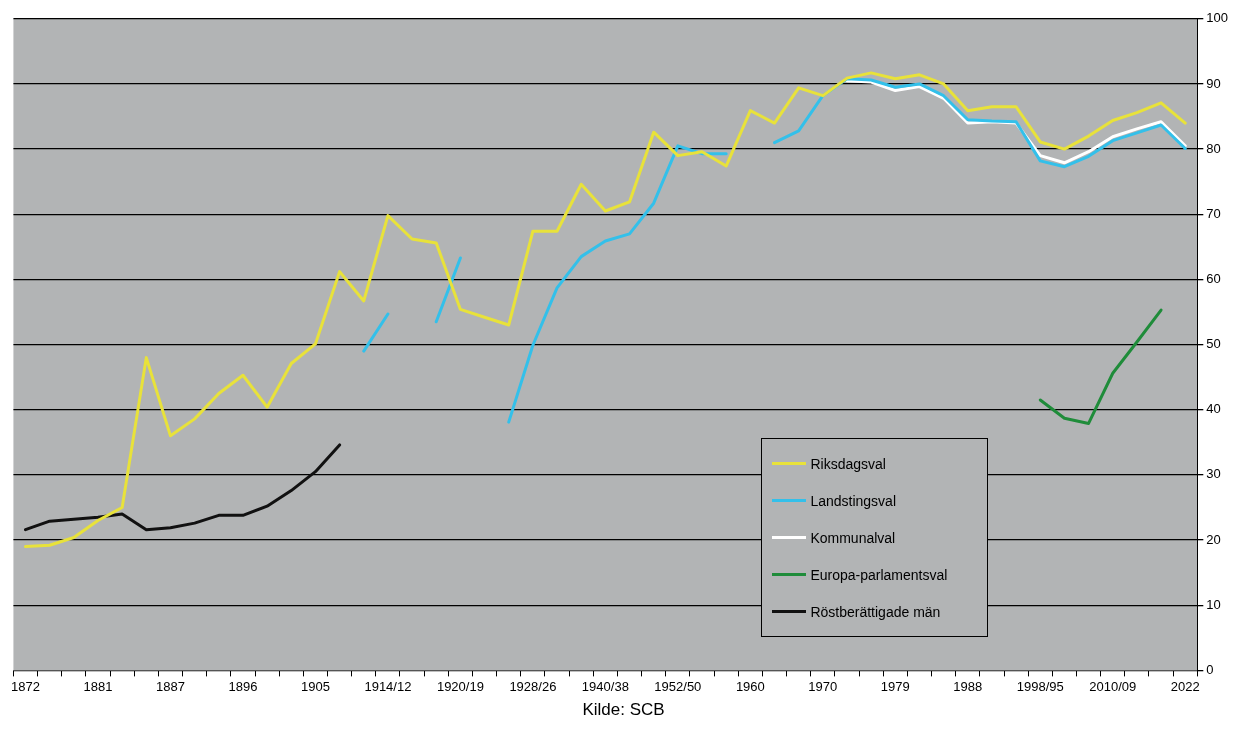 This screenshot has width=1247, height=731. I want to click on legend-label: Röstberättigade män, so click(875, 611).